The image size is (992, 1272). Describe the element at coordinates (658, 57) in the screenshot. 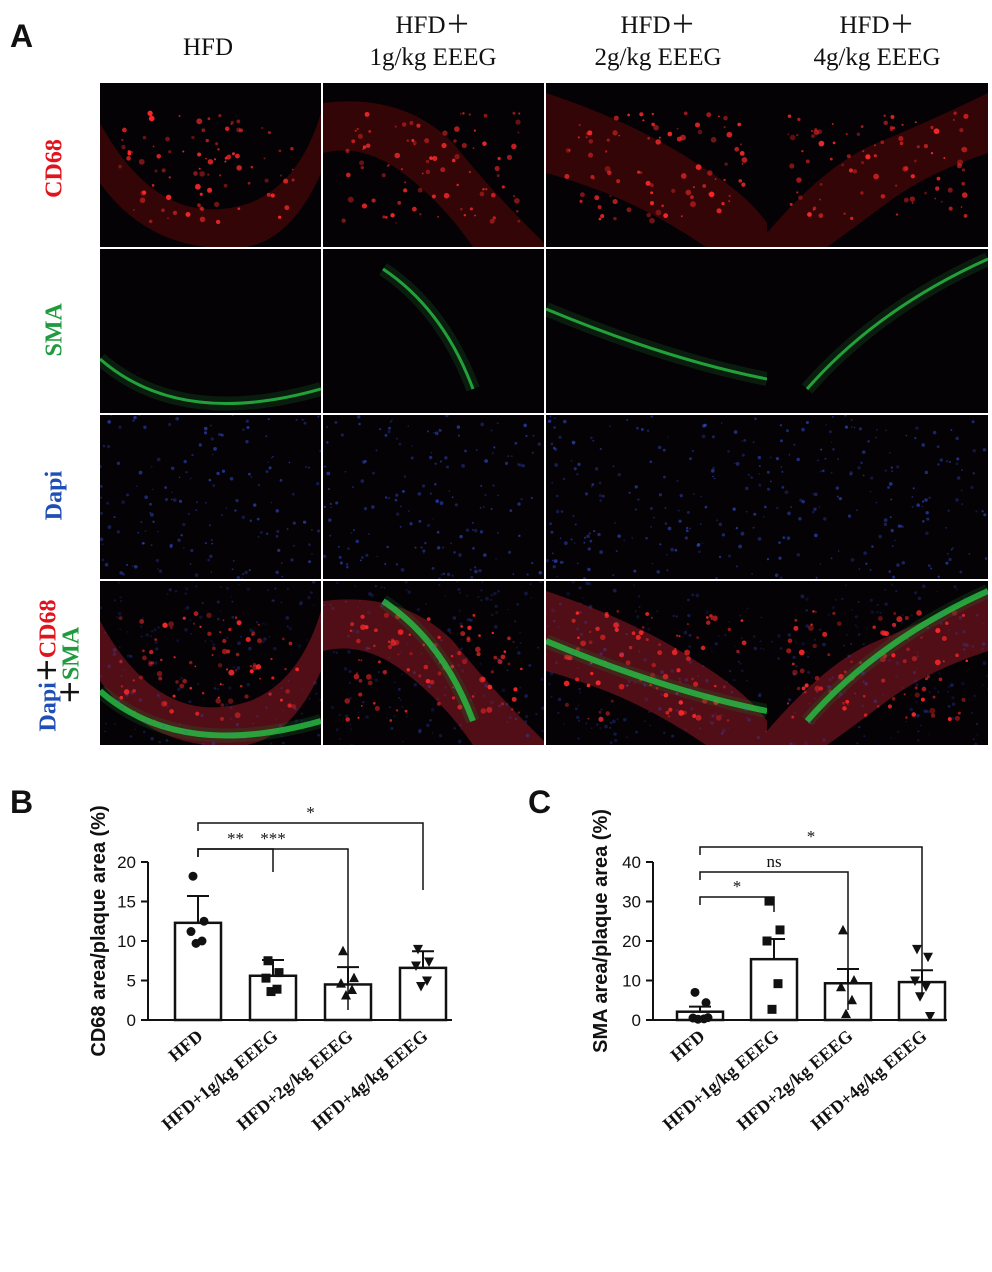

I see `column-header-line2: 2g/kg EEEG` at that location.